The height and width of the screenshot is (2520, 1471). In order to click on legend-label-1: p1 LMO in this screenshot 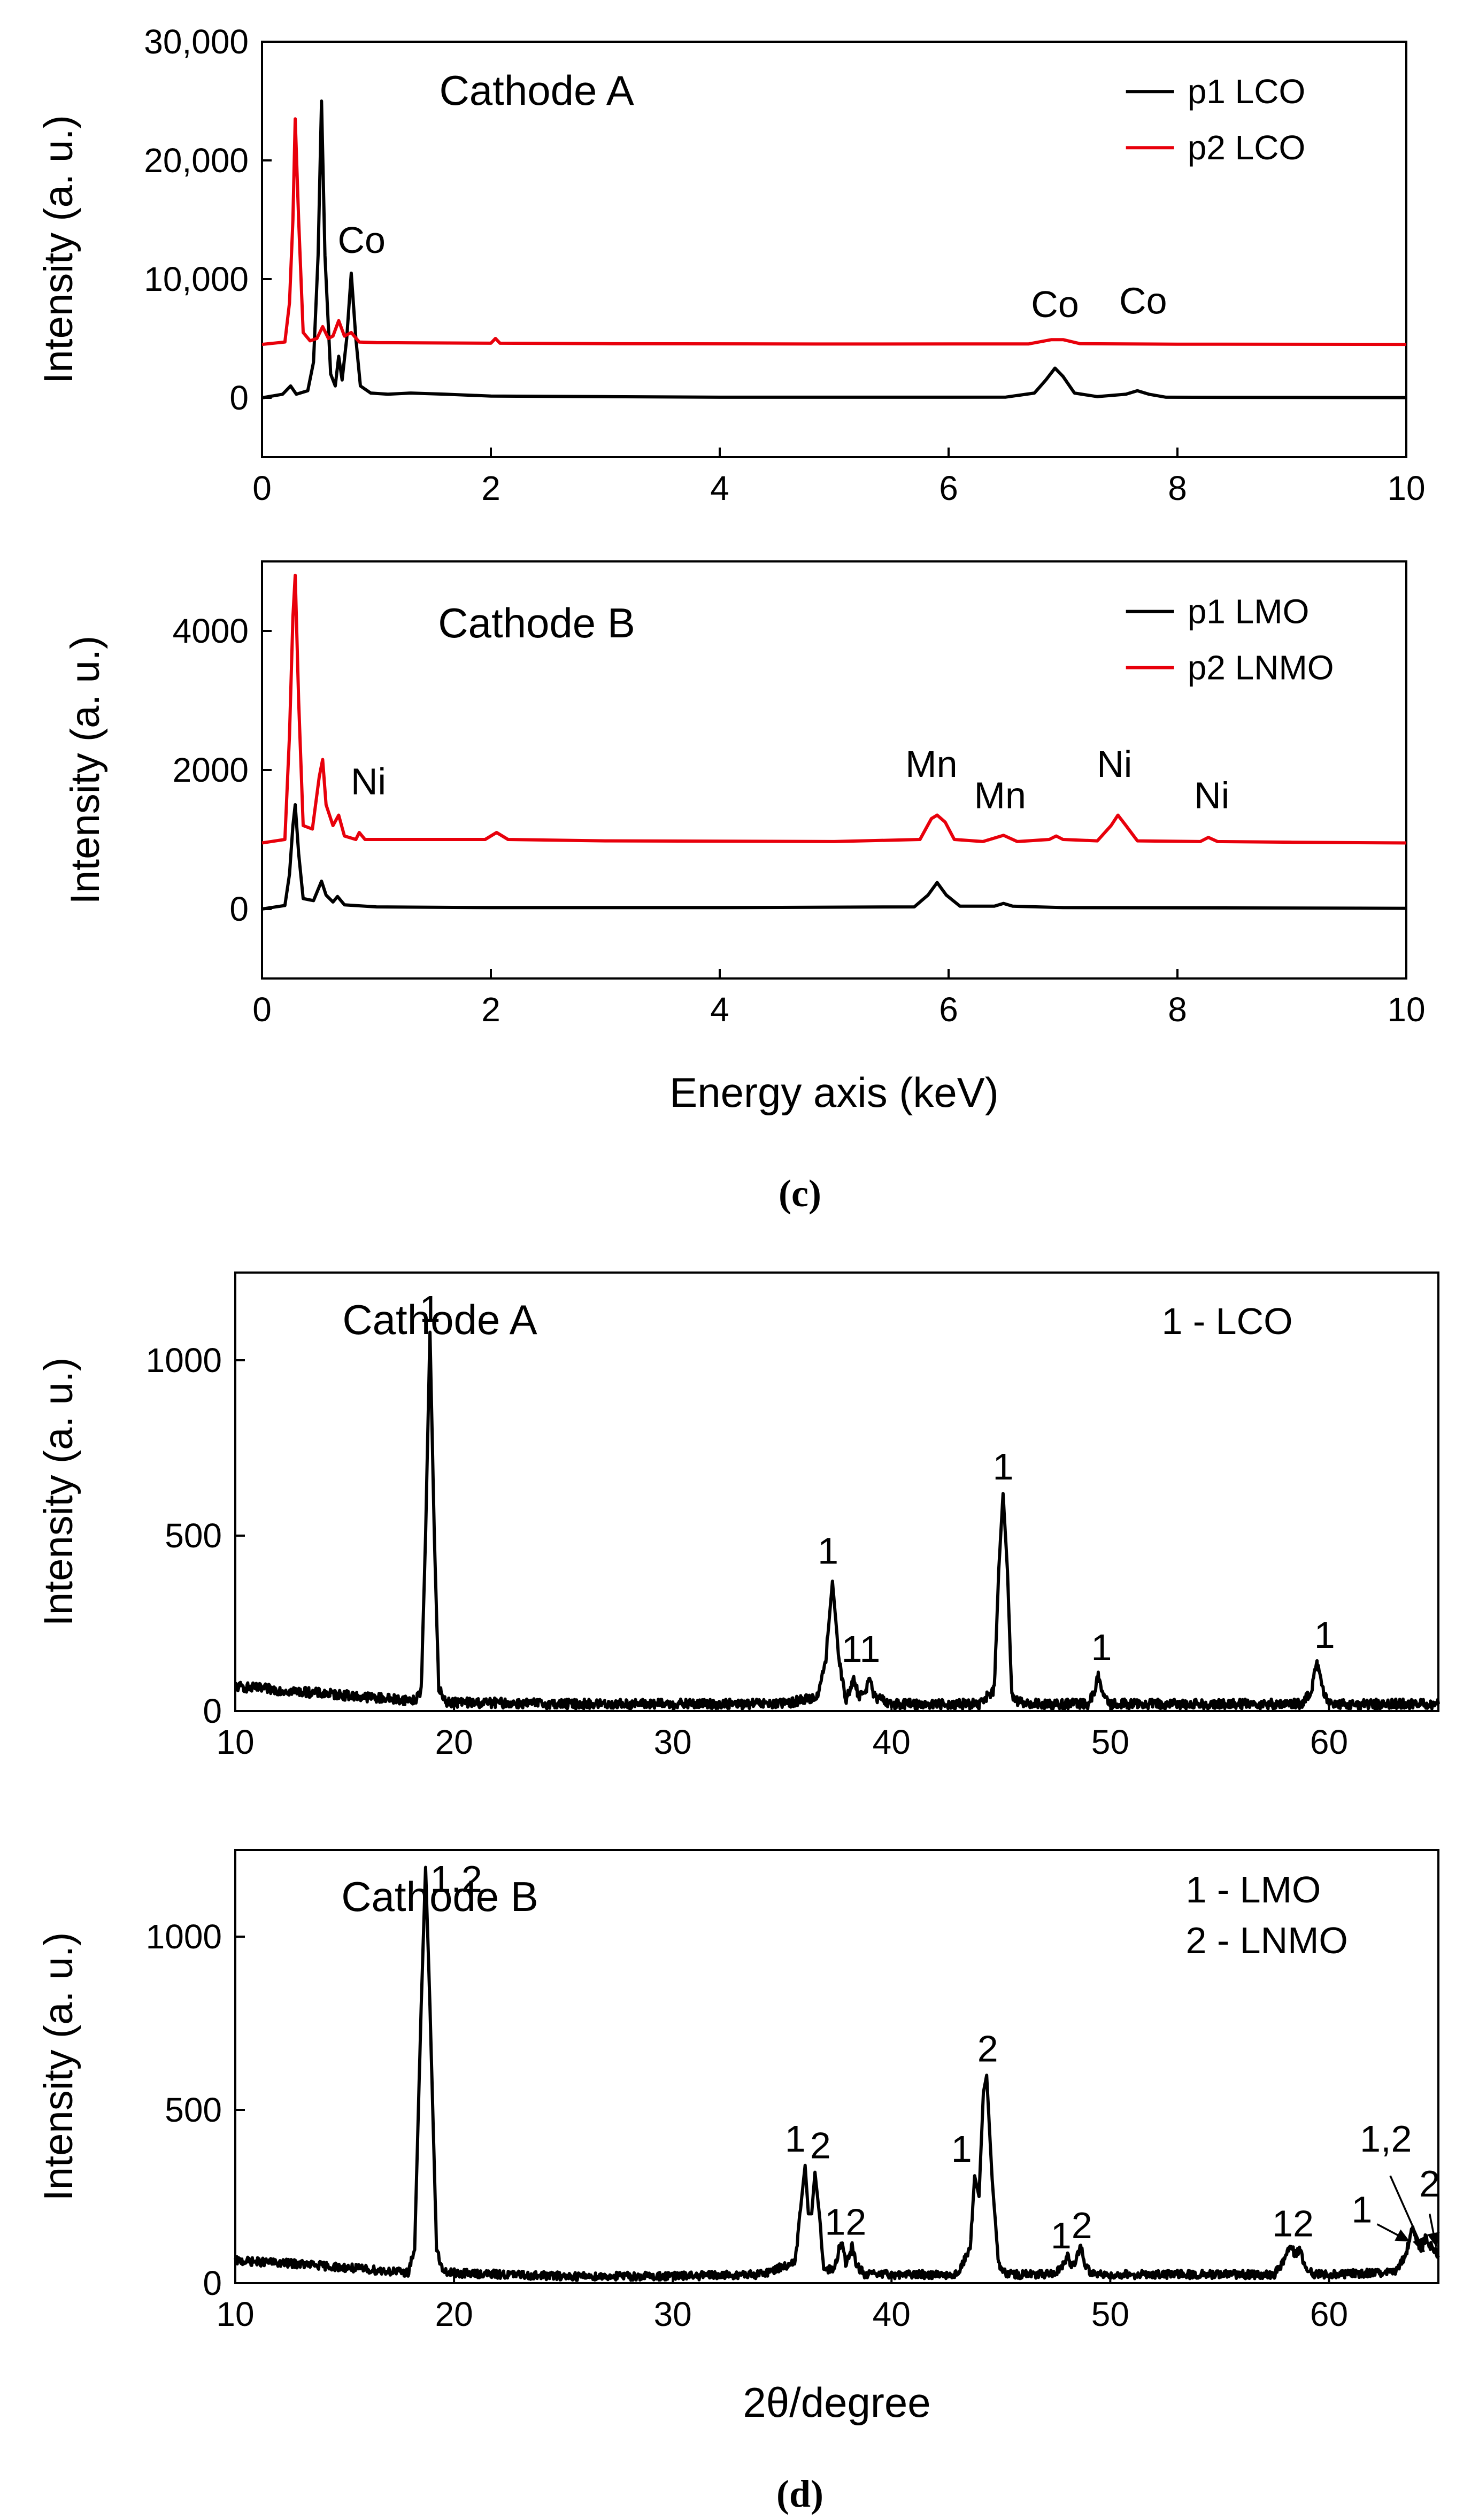, I will do `click(1249, 611)`.